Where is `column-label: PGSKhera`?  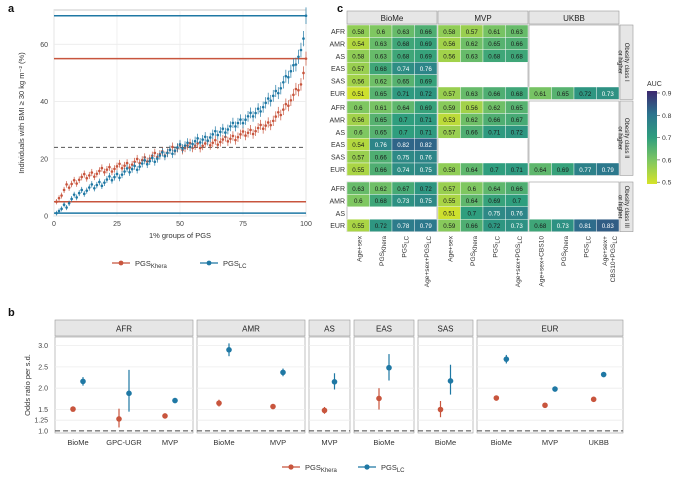
column-label: PGSKhera is located at coordinates (474, 250).